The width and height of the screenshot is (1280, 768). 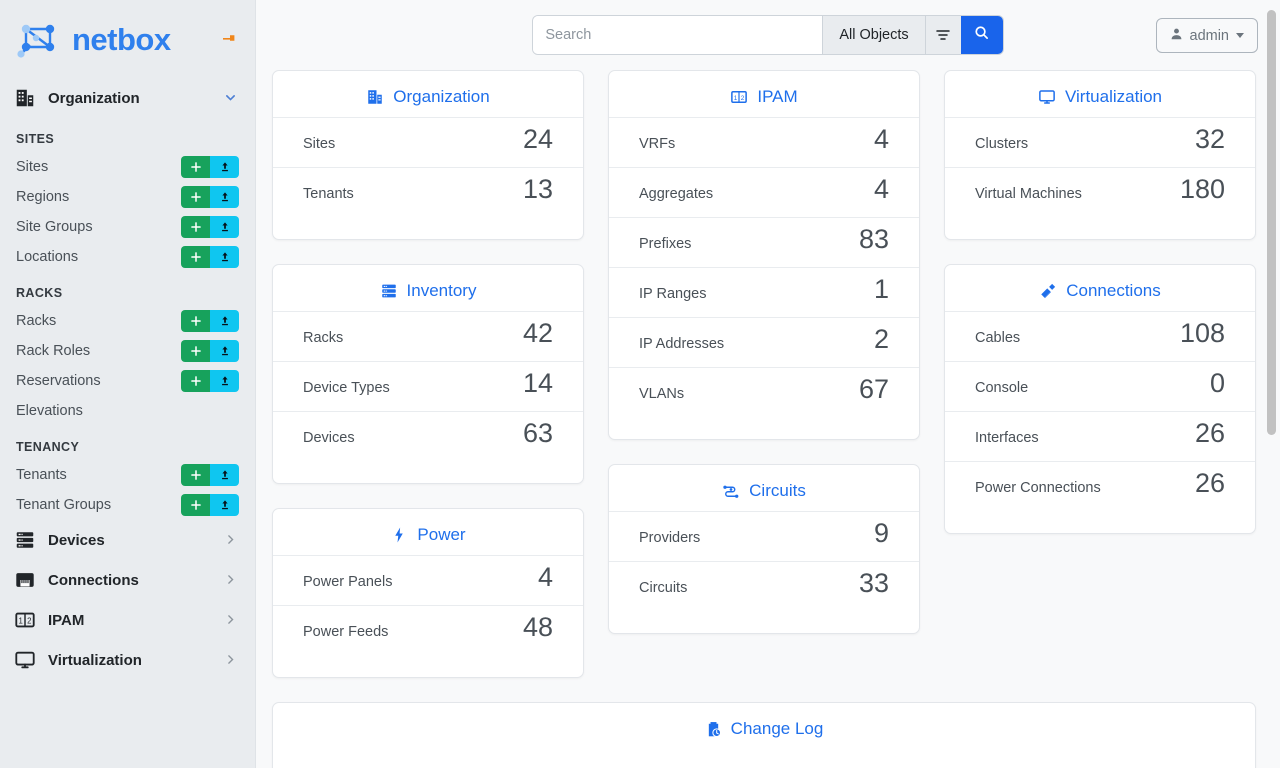 I want to click on stat-row: VLANs 67, so click(x=764, y=392).